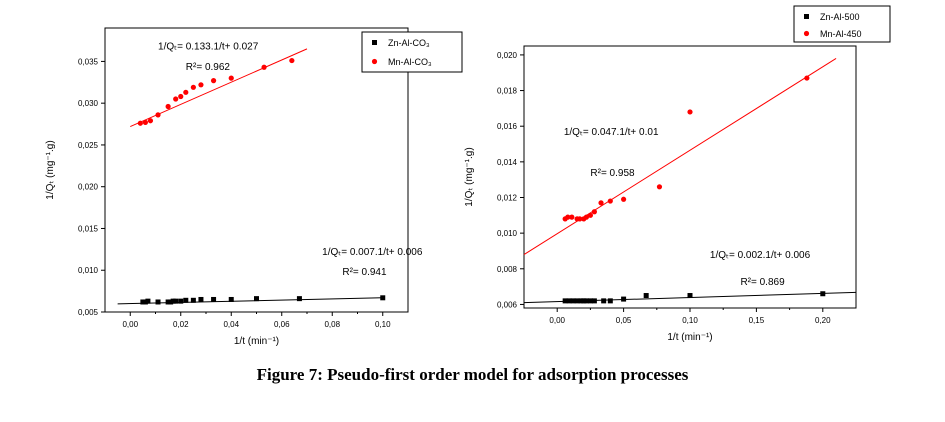  What do you see at coordinates (88, 312) in the screenshot?
I see `chart1-y-tick-label: 0,005` at bounding box center [88, 312].